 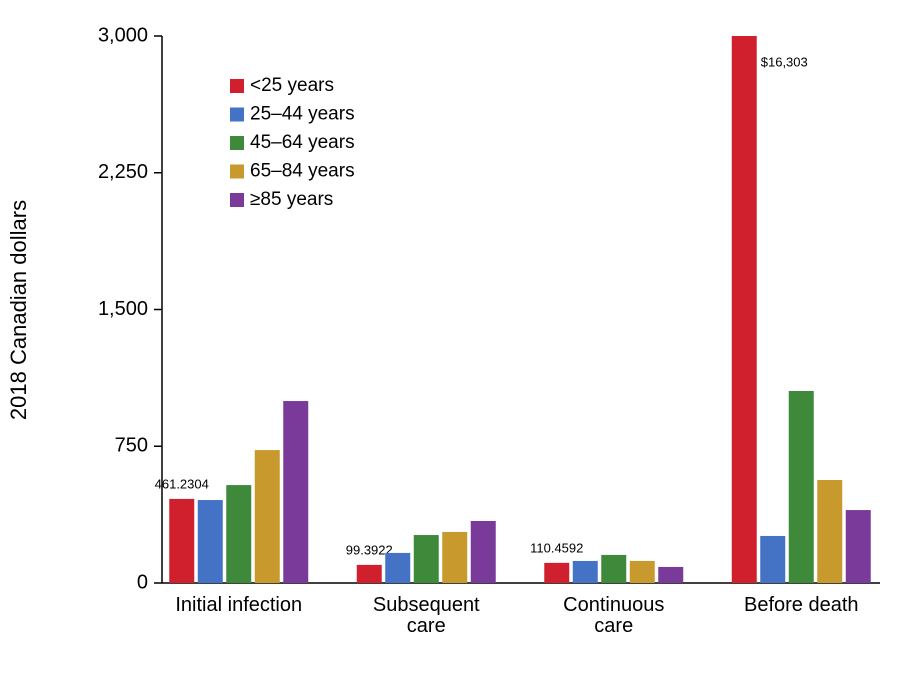 I want to click on y-tick-label: 2,250, so click(x=123, y=172).